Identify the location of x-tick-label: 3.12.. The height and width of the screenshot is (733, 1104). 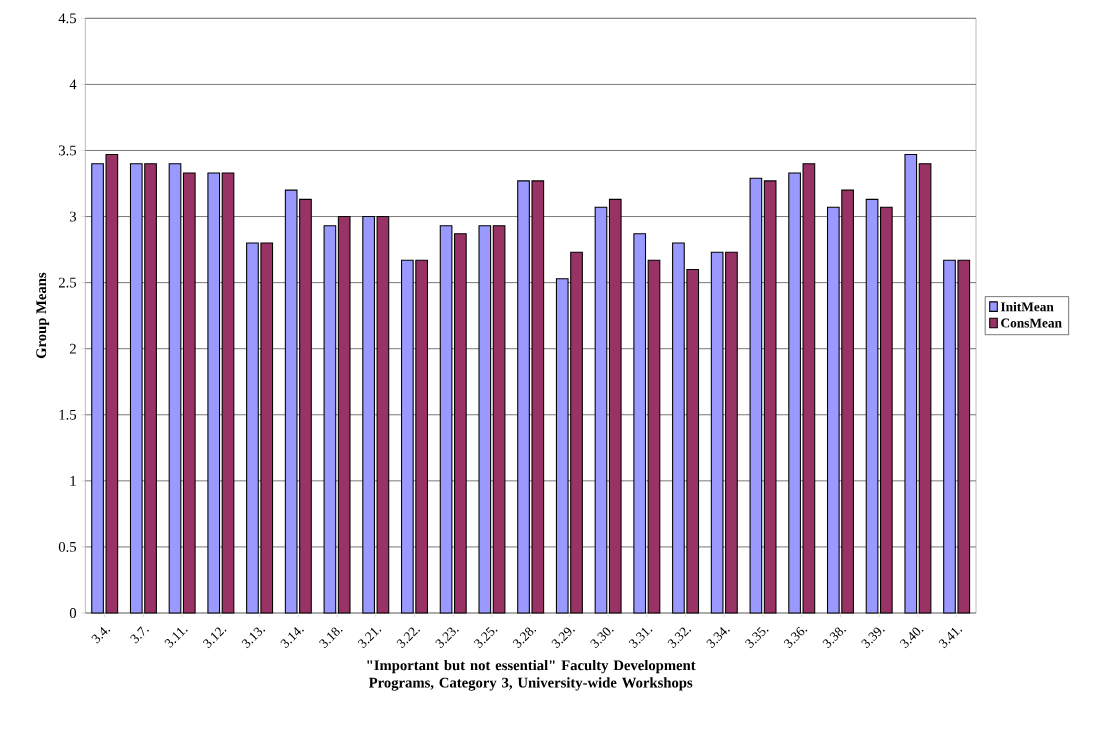
(214, 638).